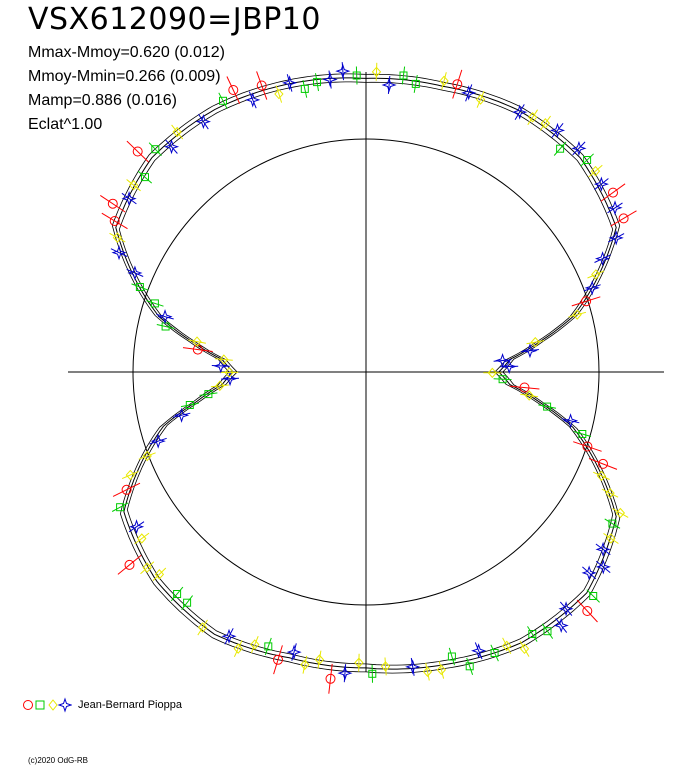 This screenshot has width=688, height=768. I want to click on legend-blue-star-icon, so click(64, 705).